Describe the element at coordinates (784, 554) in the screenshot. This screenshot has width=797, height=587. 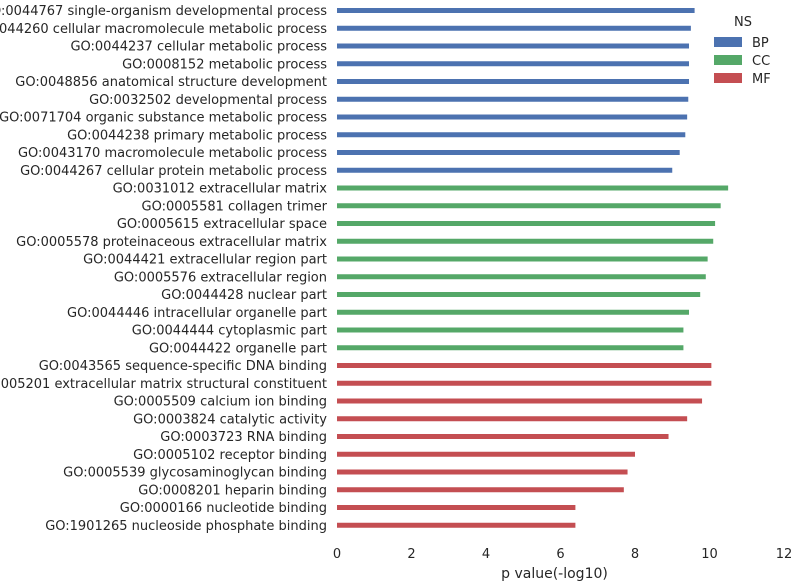
I see `x-tick-label: 12` at that location.